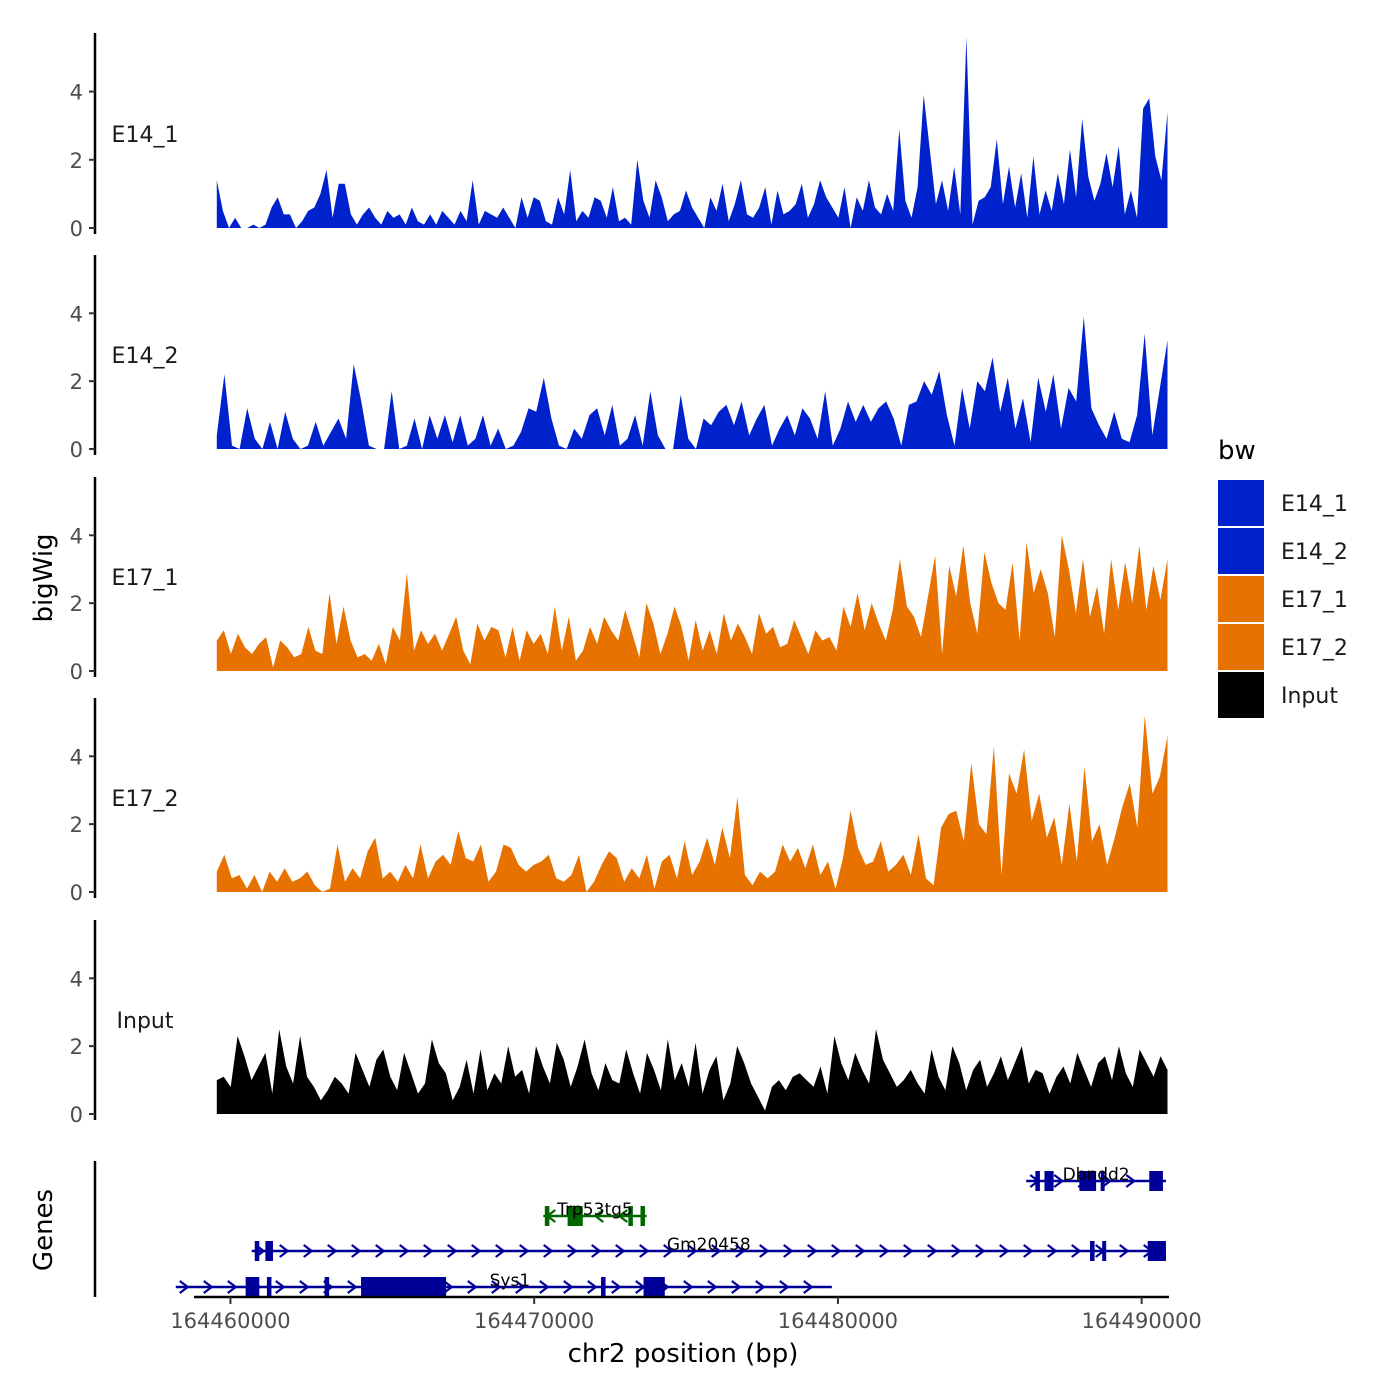  Describe the element at coordinates (1096, 1178) in the screenshot. I see `gene-dbndd2: Dbndd2` at that location.